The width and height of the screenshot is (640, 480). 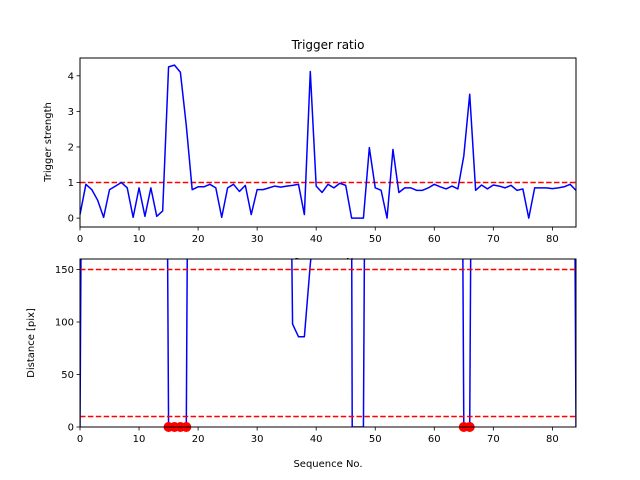 I want to click on x-axis-label: Sequence No., so click(x=327, y=464).